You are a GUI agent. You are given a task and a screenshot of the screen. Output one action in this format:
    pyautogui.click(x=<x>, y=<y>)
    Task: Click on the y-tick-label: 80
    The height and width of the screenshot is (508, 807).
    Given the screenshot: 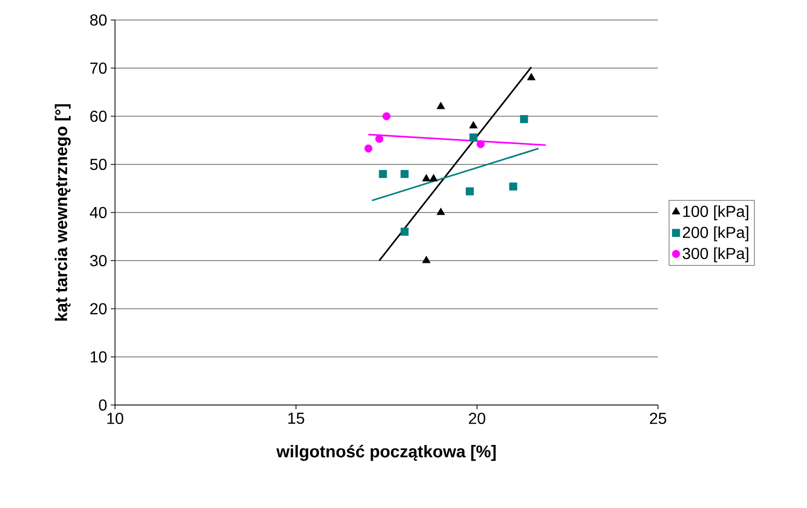 What is the action you would take?
    pyautogui.click(x=98, y=20)
    